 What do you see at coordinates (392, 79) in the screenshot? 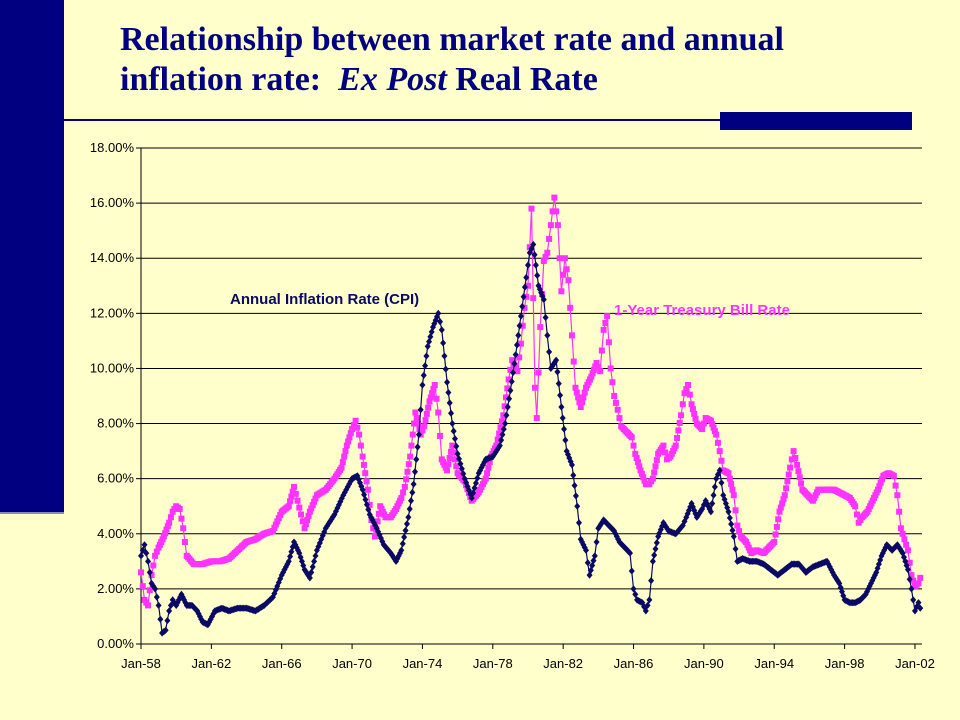
I see `title-line-2-italic: Ex Post` at bounding box center [392, 79].